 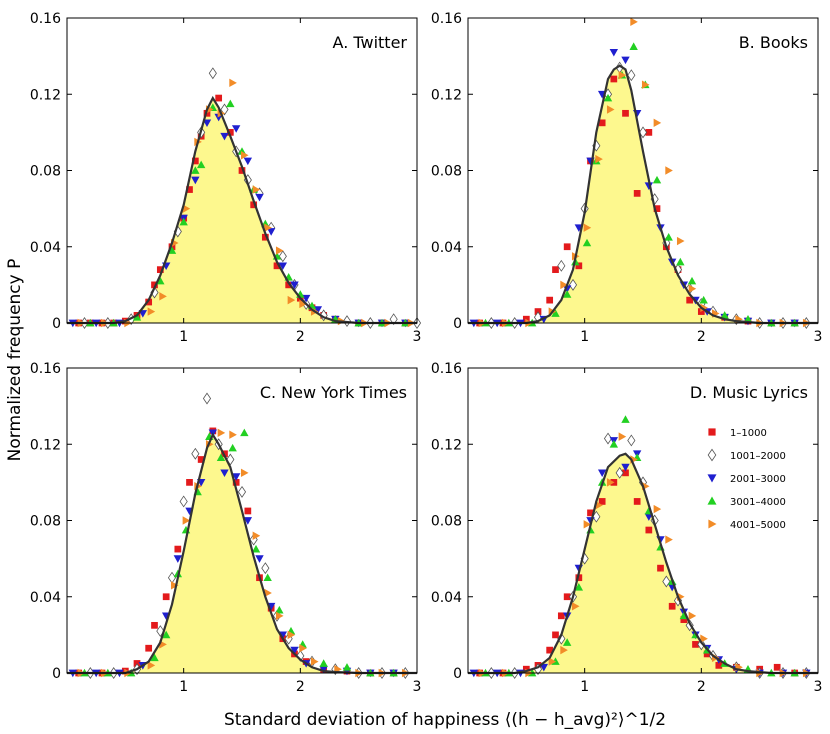 What do you see at coordinates (758, 456) in the screenshot?
I see `legend-label: 1001–2000` at bounding box center [758, 456].